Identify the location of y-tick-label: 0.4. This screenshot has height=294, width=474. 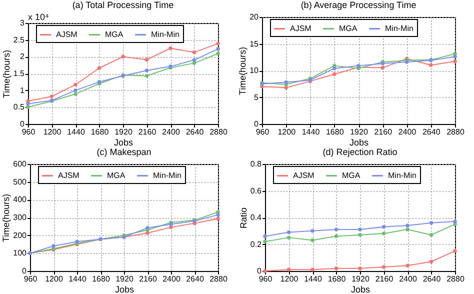
(256, 217).